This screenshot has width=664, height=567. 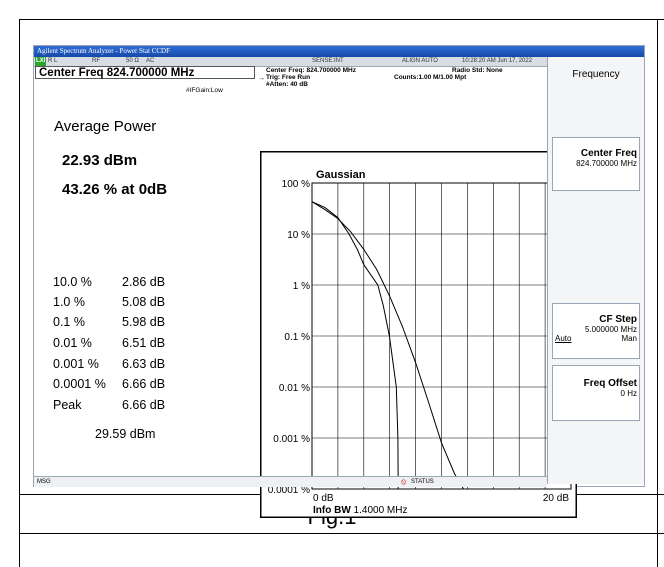 I want to click on y-tick-label: 0.001 %, so click(x=291, y=439).